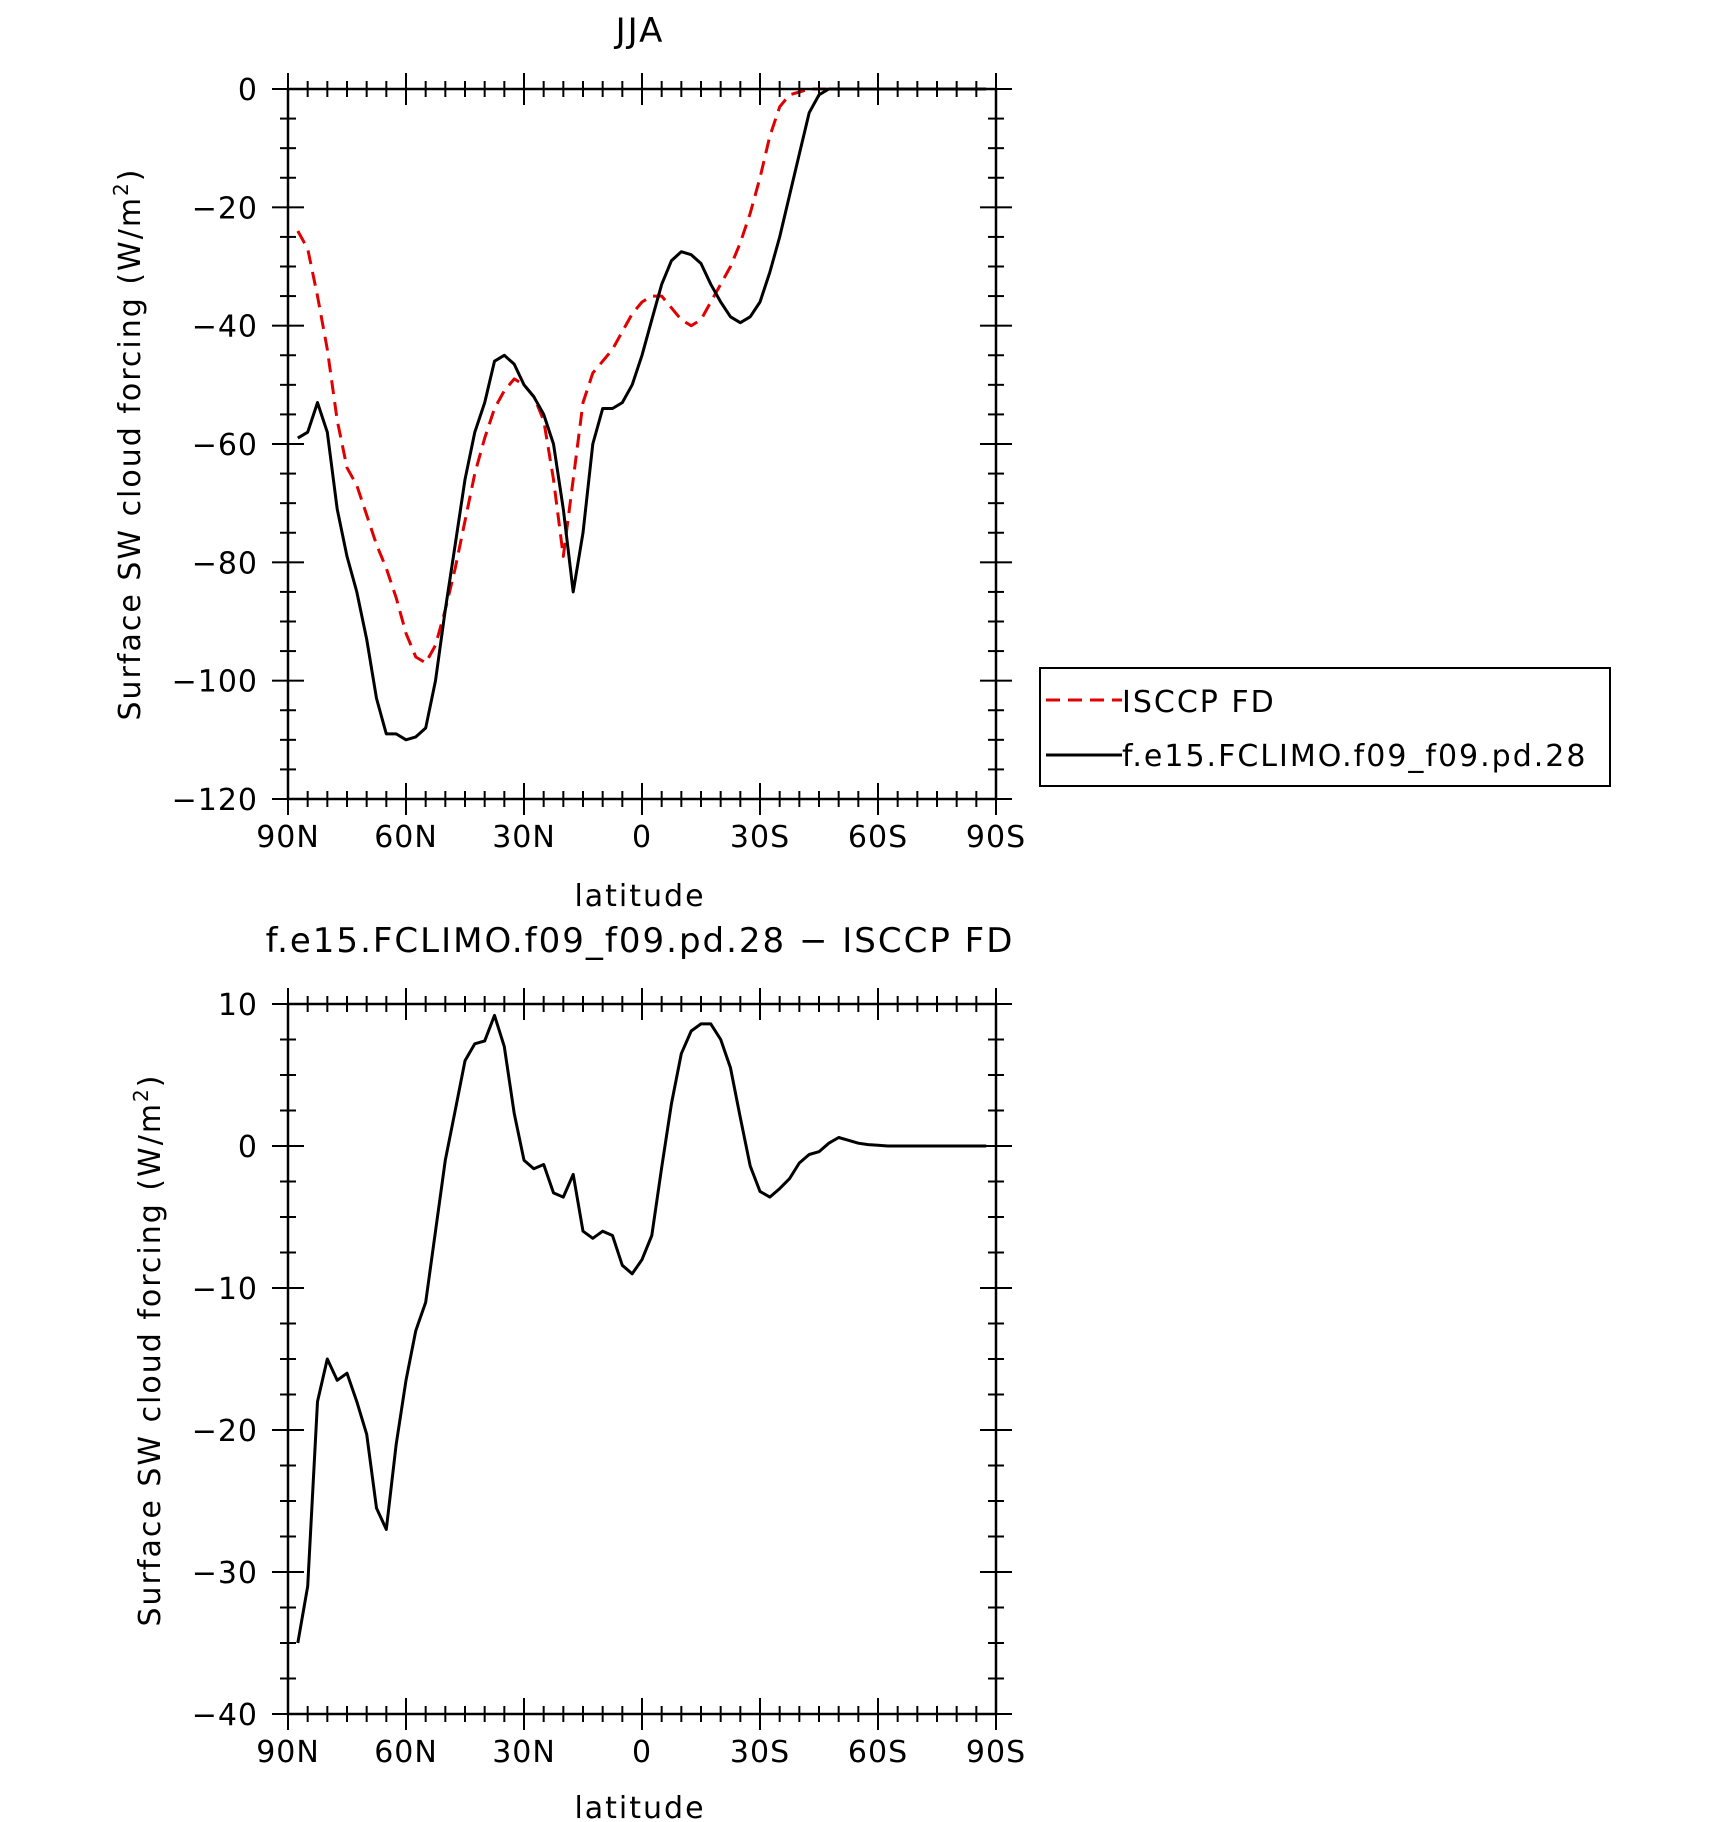 This screenshot has height=1822, width=1710. I want to click on bottom-x-axis-title: latitude, so click(639, 1806).